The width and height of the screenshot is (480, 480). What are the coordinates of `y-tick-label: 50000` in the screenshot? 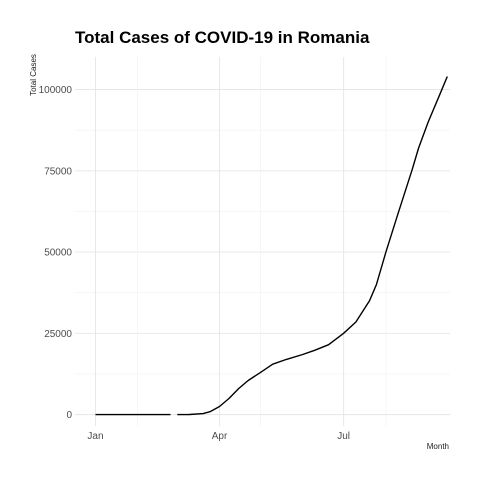 It's located at (58, 253).